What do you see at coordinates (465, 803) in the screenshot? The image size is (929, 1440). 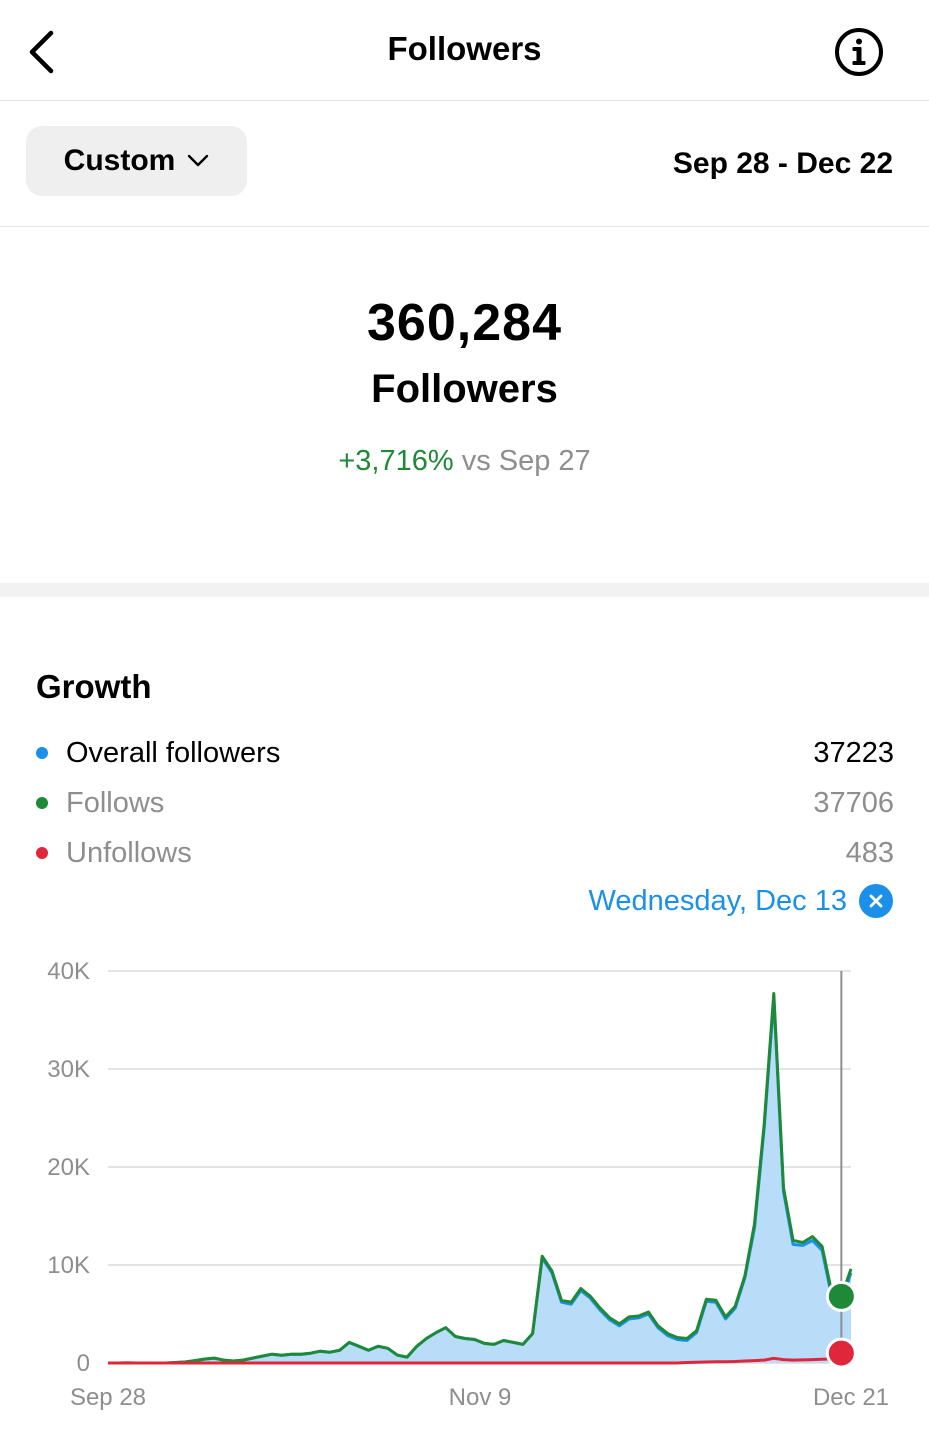 I see `legend-follows: Follows 37706` at bounding box center [465, 803].